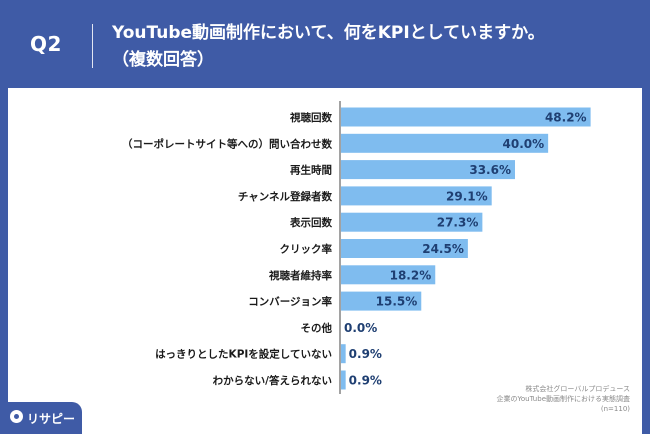 Image resolution: width=650 pixels, height=434 pixels. What do you see at coordinates (163, 60) in the screenshot?
I see `title-line-2: （複数回答）` at bounding box center [163, 60].